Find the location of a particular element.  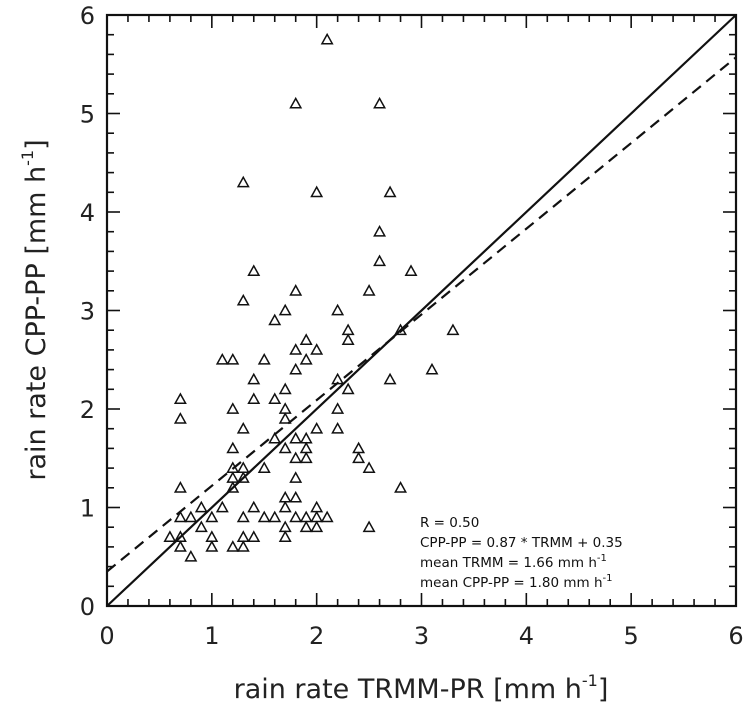

x-tick-label: 1 is located at coordinates (211, 636).